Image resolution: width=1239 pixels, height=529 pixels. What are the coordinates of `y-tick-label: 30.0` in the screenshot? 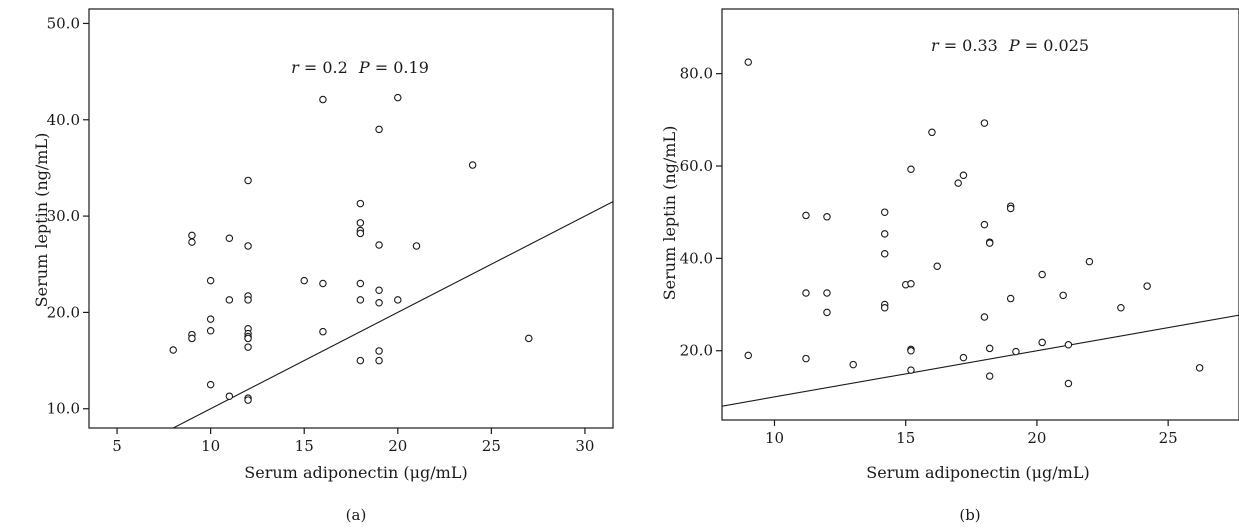 It's located at (63, 216).